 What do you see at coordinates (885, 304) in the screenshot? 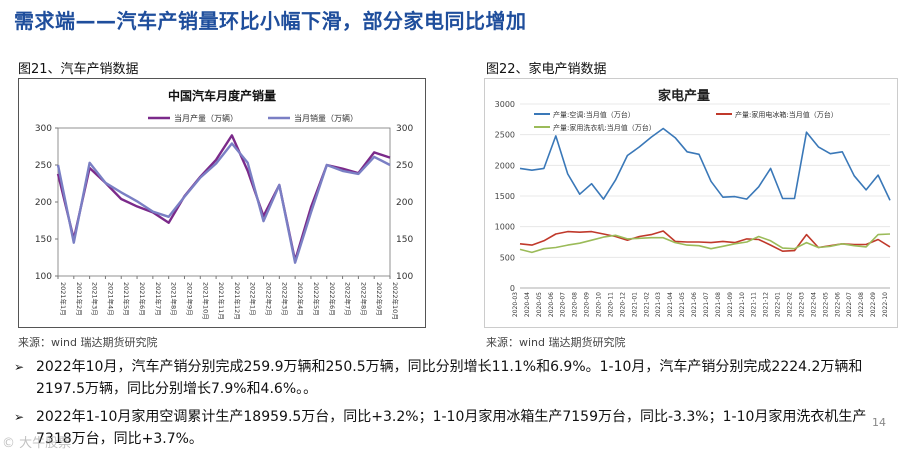
I see `x-tick-label: 2022-10` at bounding box center [885, 304].